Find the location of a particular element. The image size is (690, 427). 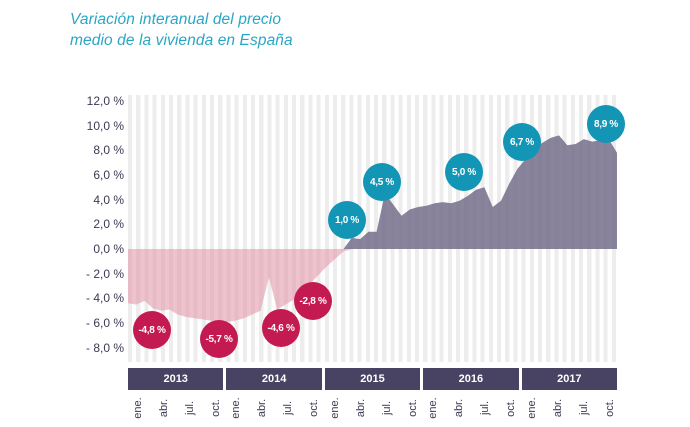

year-band: 2015 is located at coordinates (372, 379).